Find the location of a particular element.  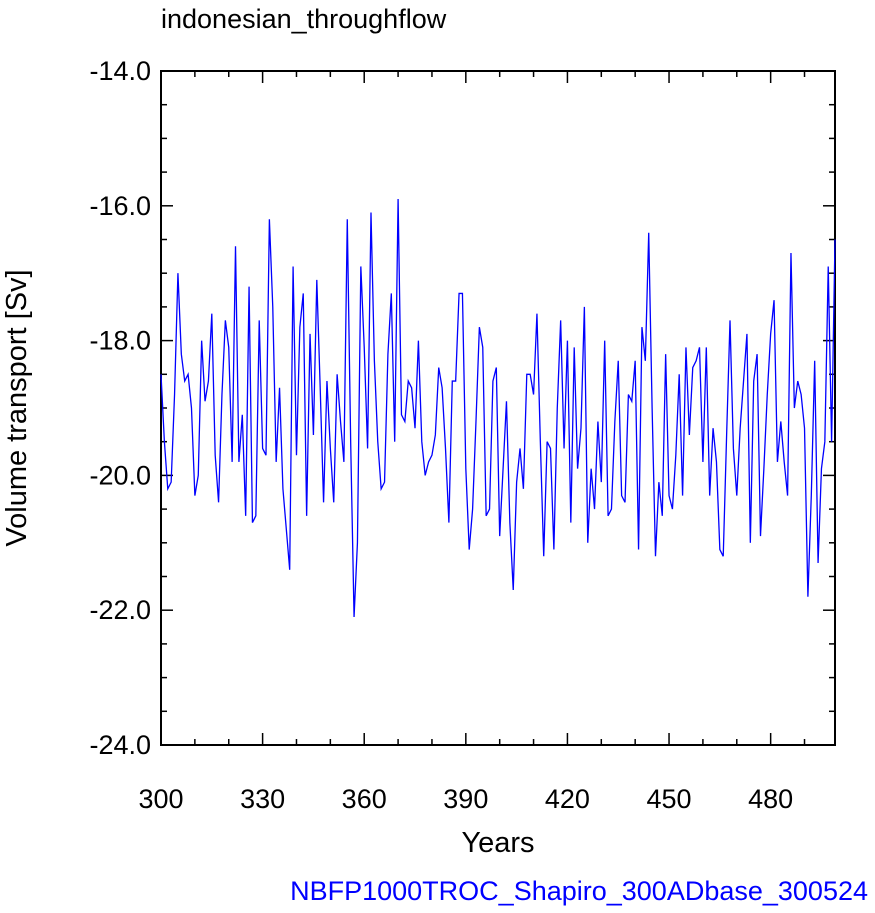

y-tick-label: -22.0 is located at coordinates (120, 610).